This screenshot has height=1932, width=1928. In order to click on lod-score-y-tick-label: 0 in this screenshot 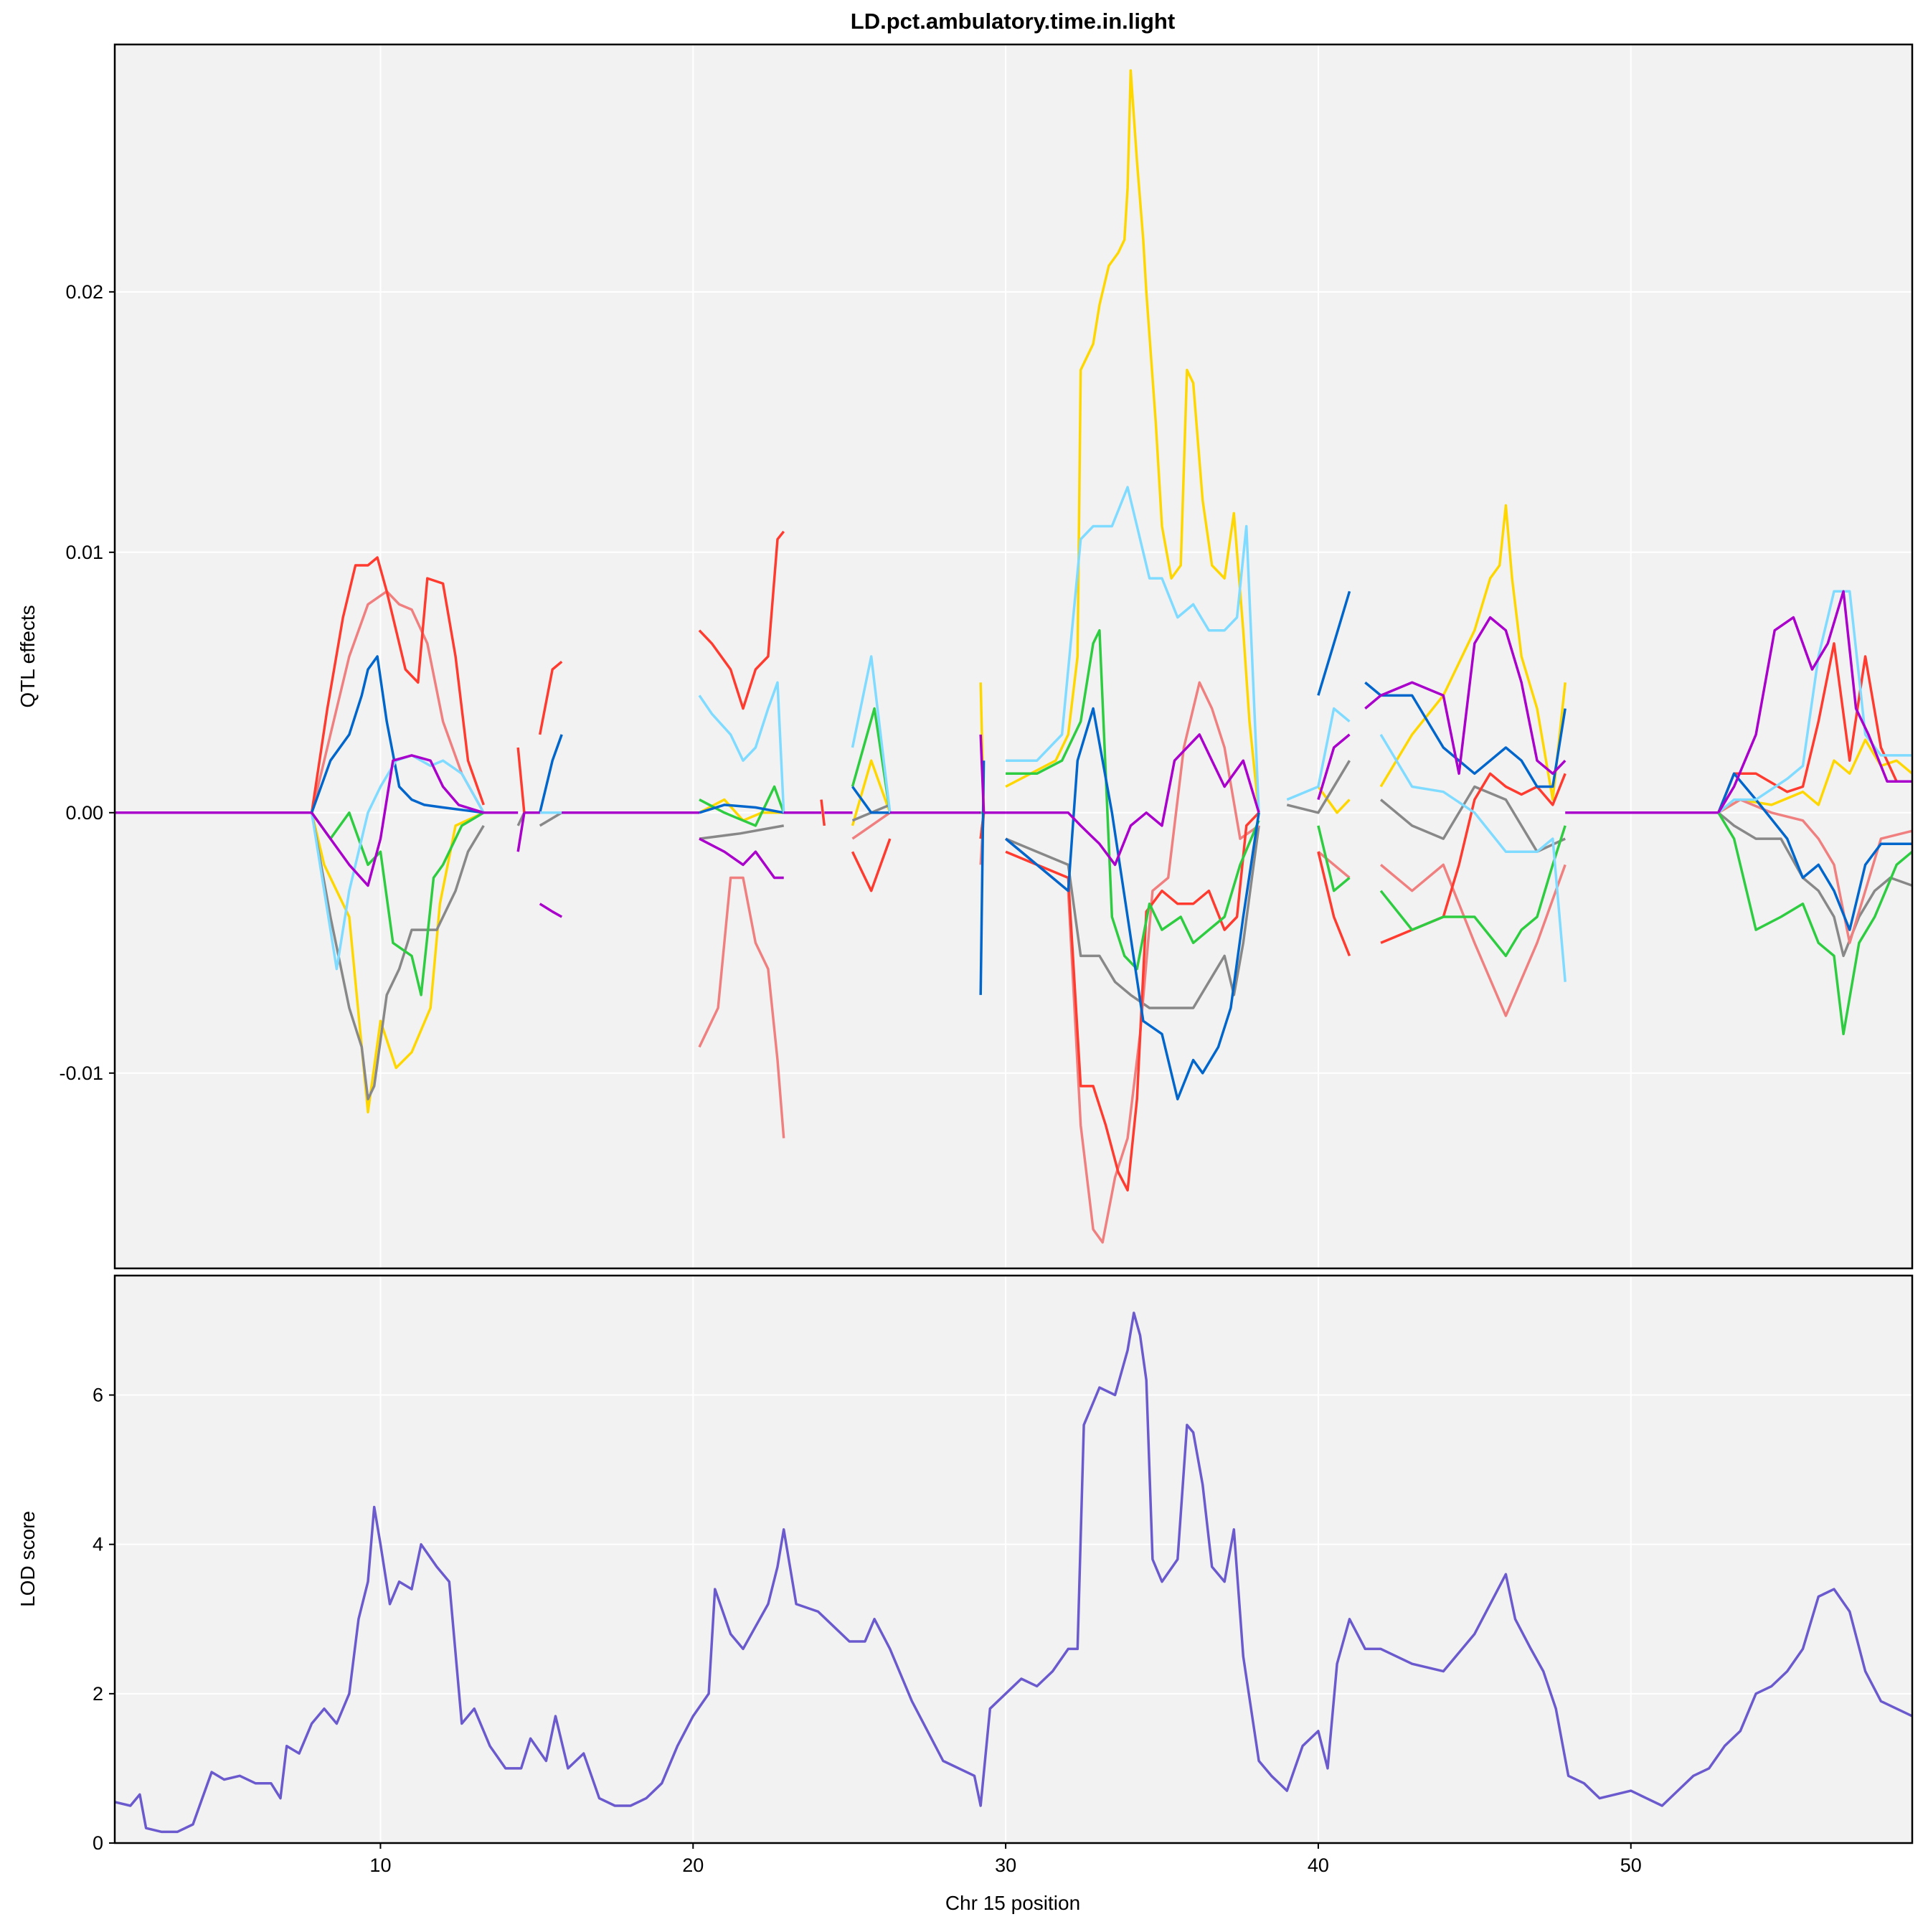, I will do `click(98, 1843)`.